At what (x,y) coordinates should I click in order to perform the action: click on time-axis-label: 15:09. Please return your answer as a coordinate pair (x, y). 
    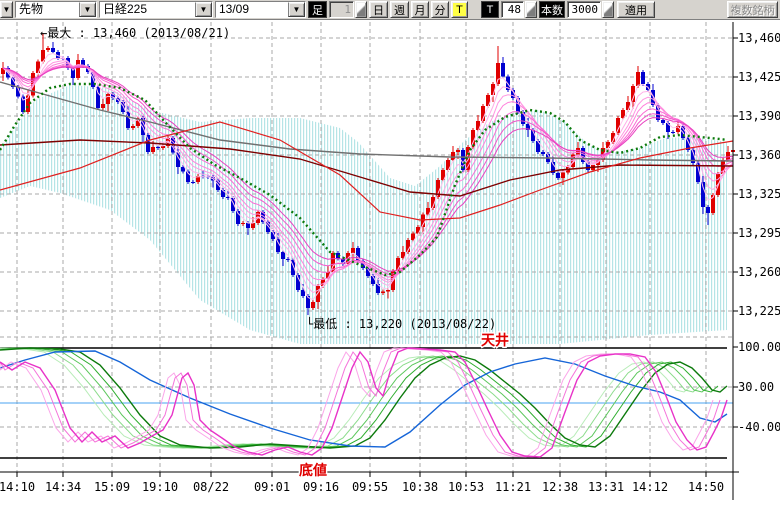
    Looking at the image, I should click on (112, 487).